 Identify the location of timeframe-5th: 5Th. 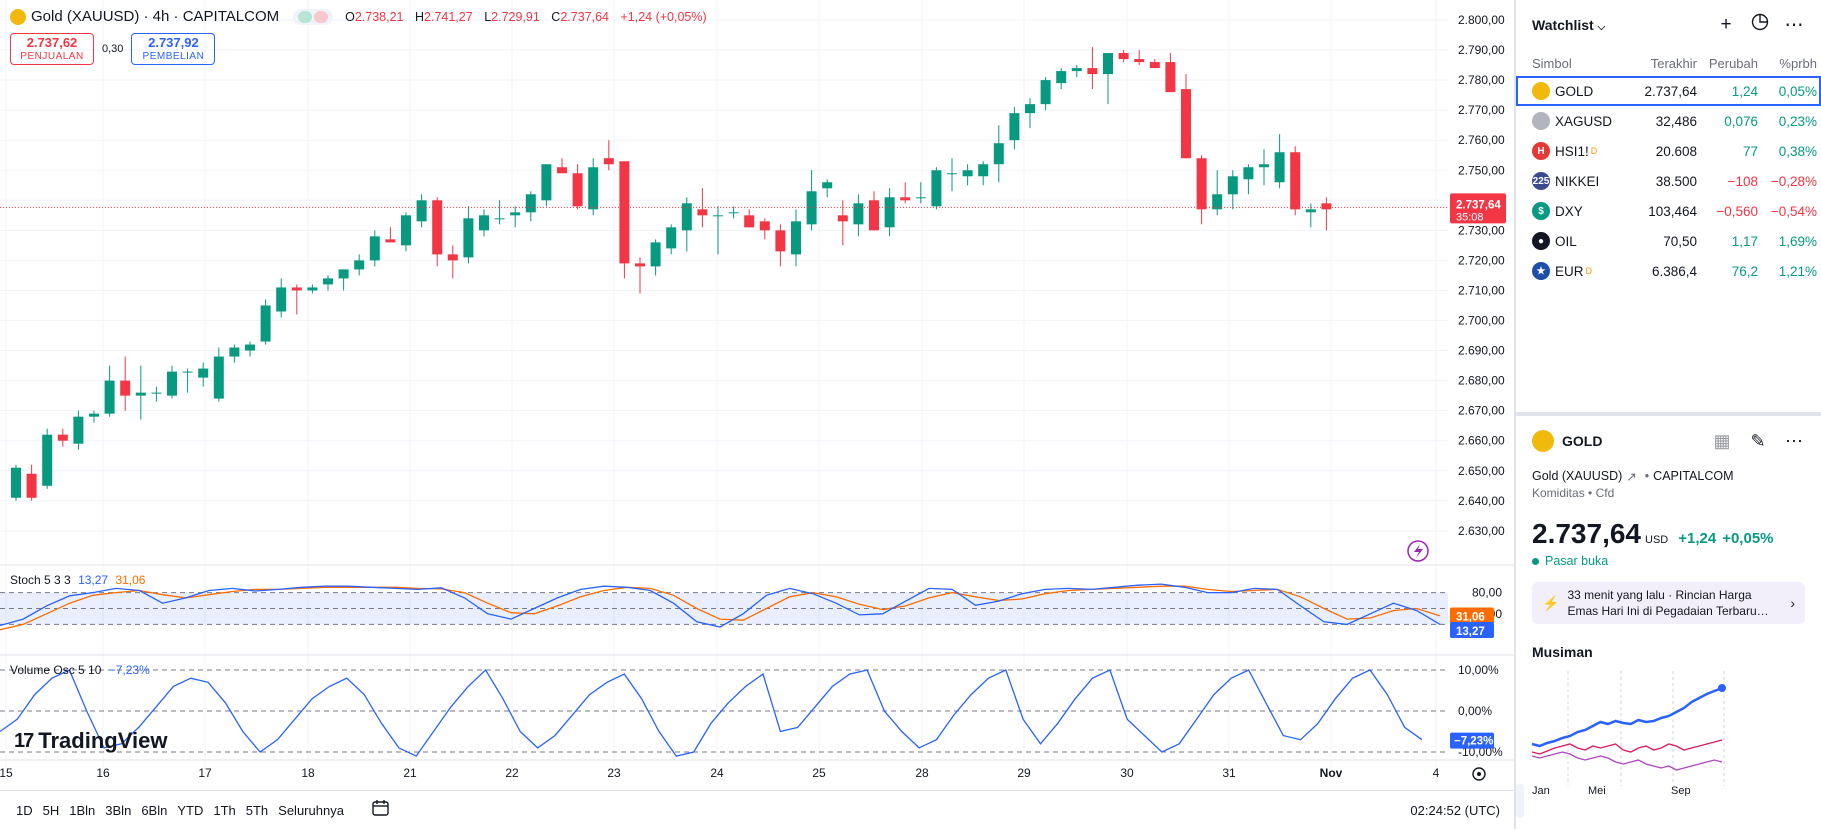
(257, 810).